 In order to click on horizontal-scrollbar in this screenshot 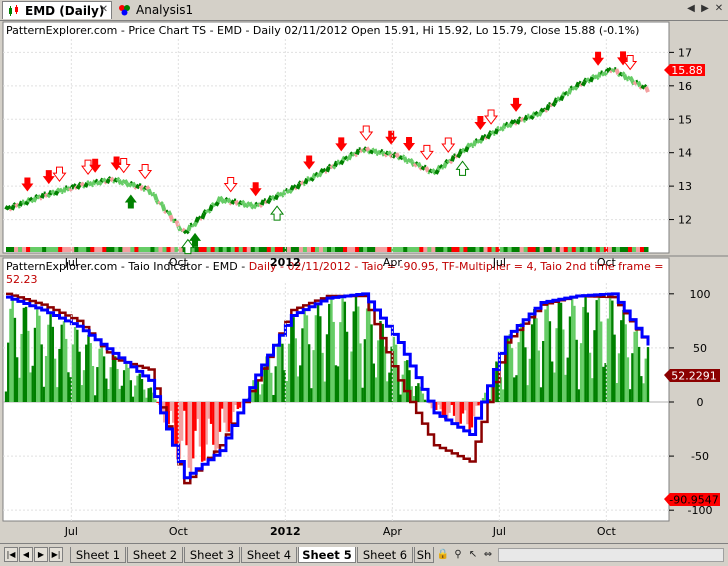, I will do `click(611, 555)`.